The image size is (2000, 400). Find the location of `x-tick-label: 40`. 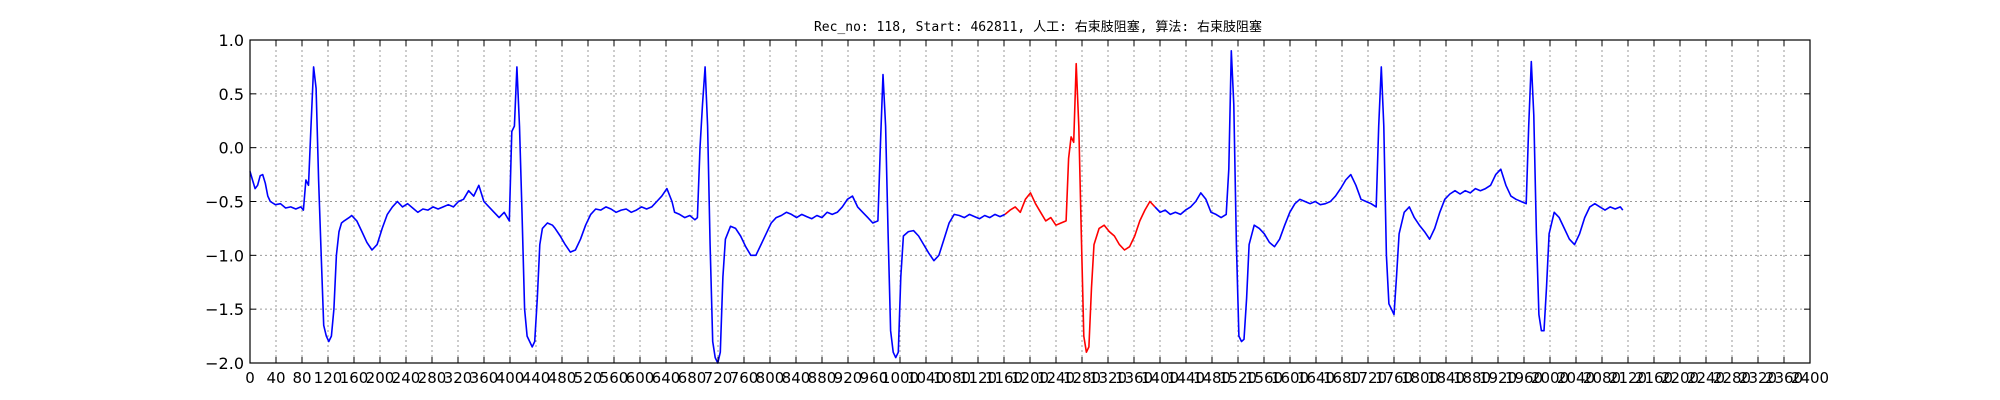

x-tick-label: 40 is located at coordinates (275, 378).